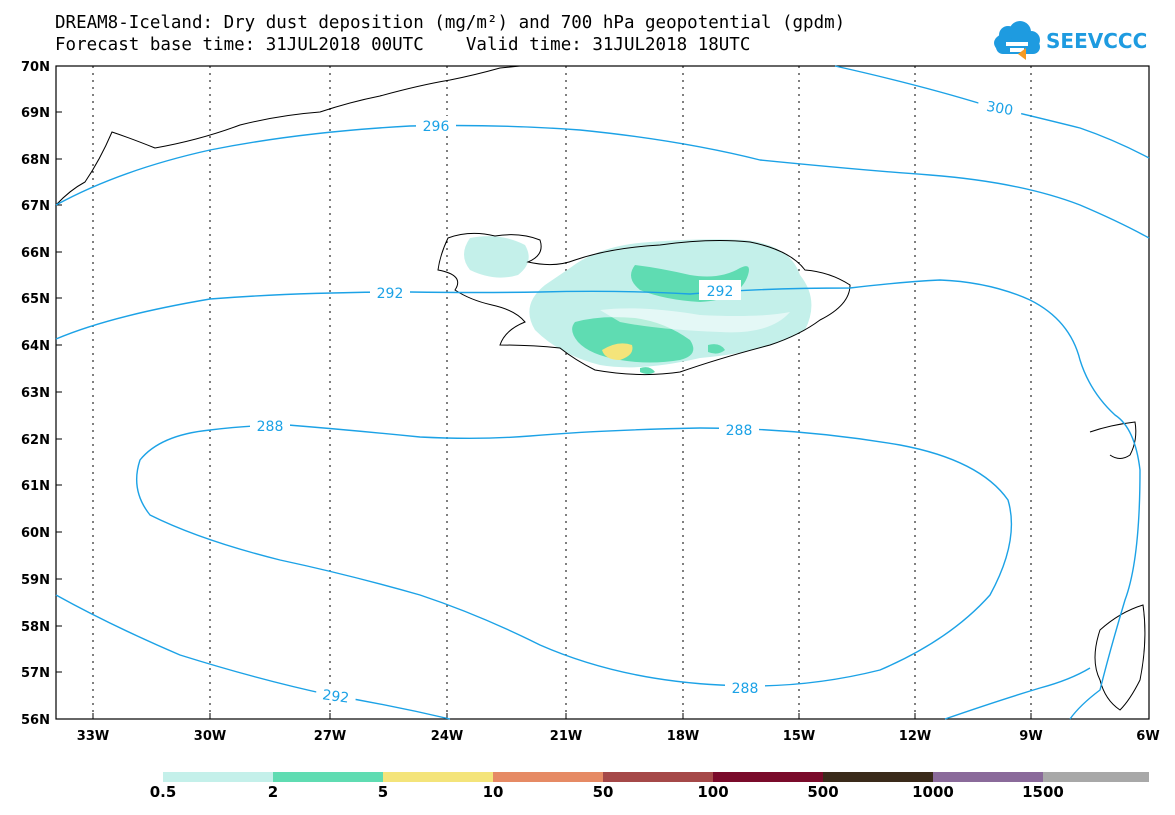 Image resolution: width=1175 pixels, height=815 pixels. I want to click on contour-label-288-south: 288, so click(745, 689).